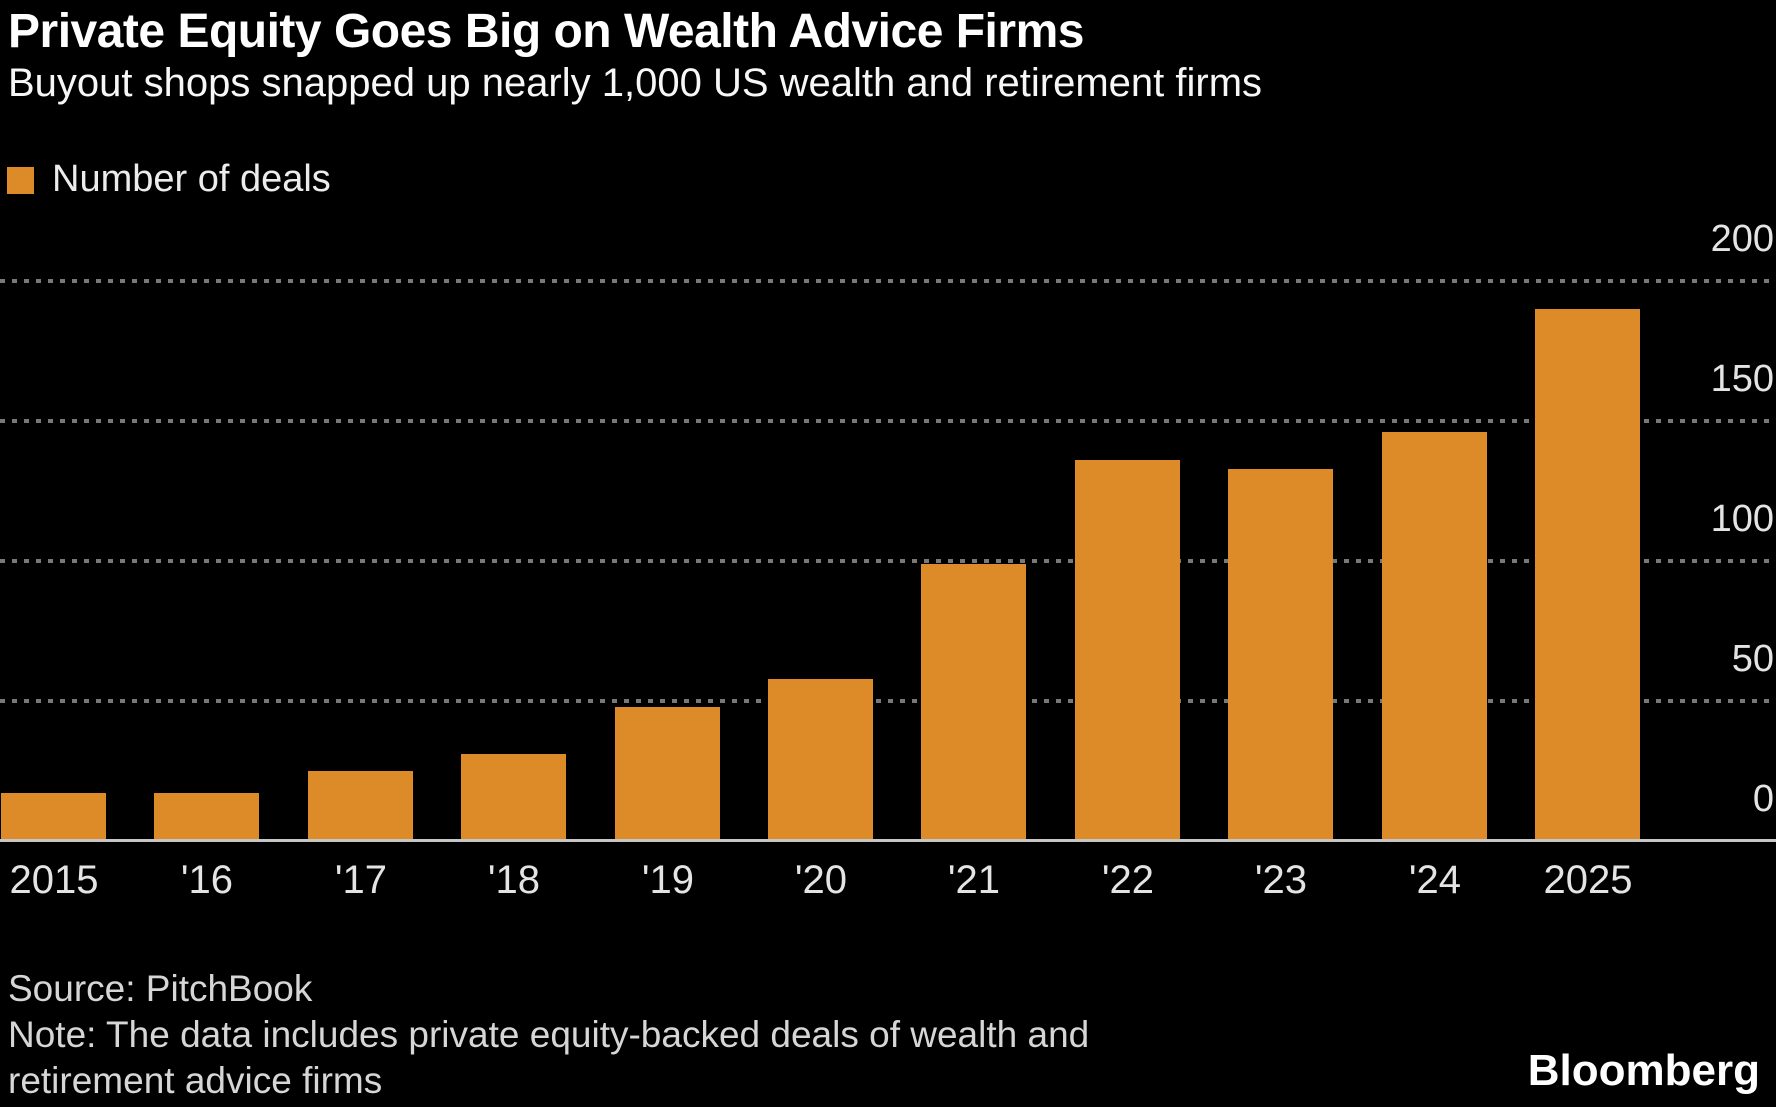 Image resolution: width=1776 pixels, height=1107 pixels. Describe the element at coordinates (1587, 575) in the screenshot. I see `bar-2025` at that location.